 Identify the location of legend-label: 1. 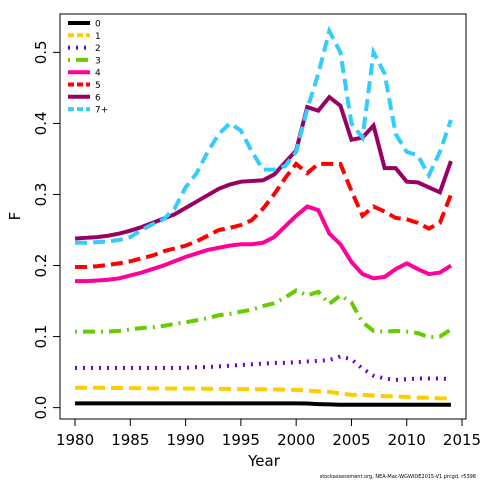
(98, 37).